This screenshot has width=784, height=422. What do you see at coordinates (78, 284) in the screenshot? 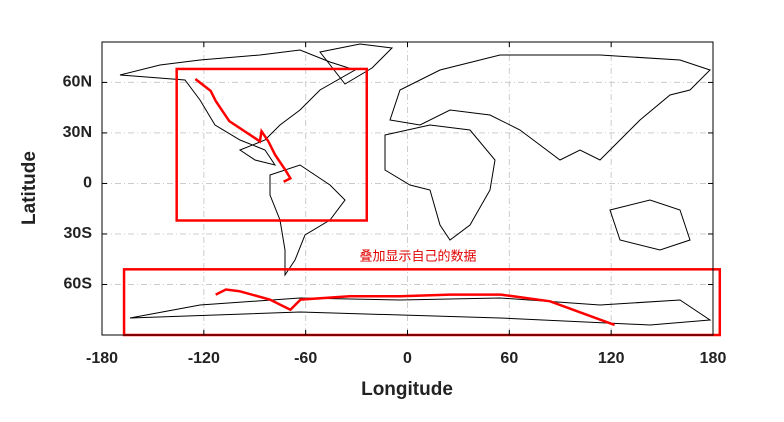
I see `y-tick-label: 60S` at bounding box center [78, 284].